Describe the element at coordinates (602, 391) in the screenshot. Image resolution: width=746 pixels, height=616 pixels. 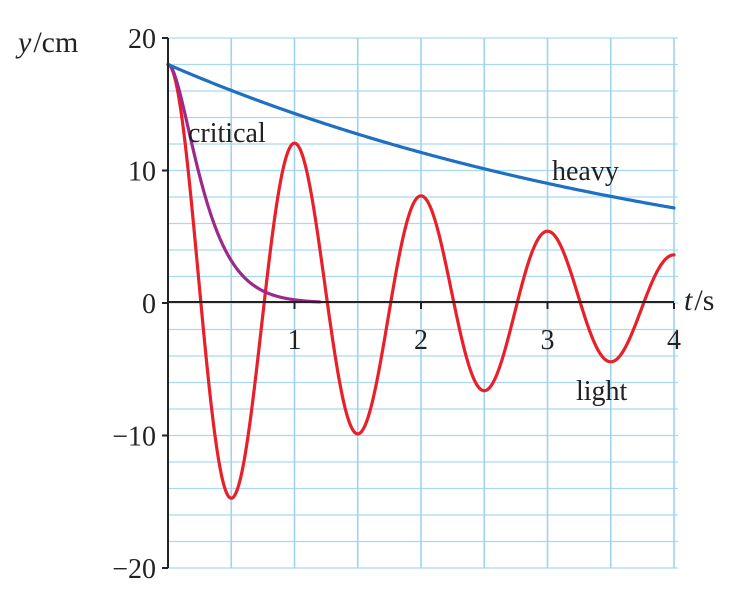
I see `annotation-light: light` at that location.